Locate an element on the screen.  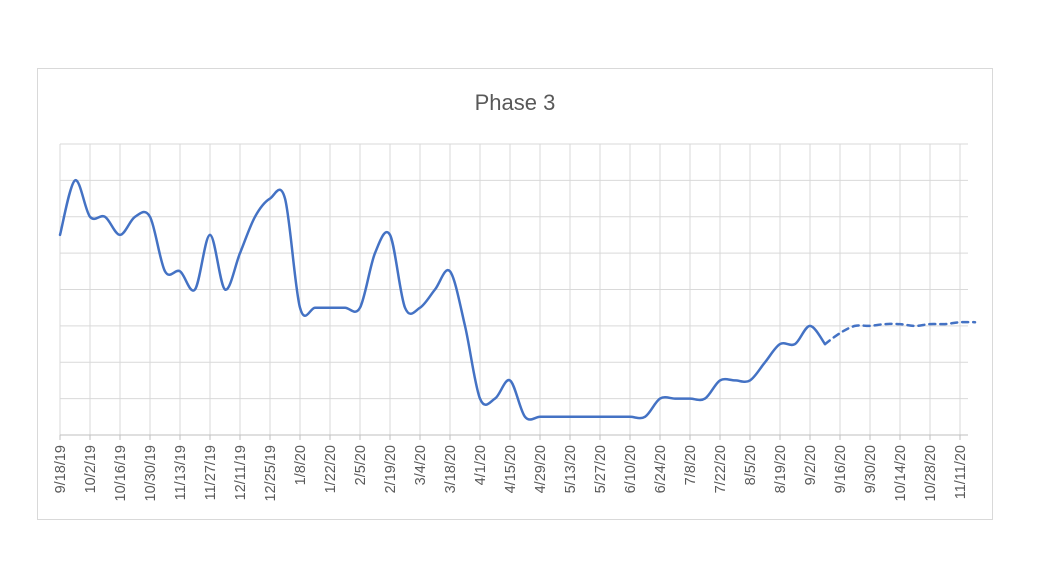
x-tick-label: 12/25/19 is located at coordinates (271, 473).